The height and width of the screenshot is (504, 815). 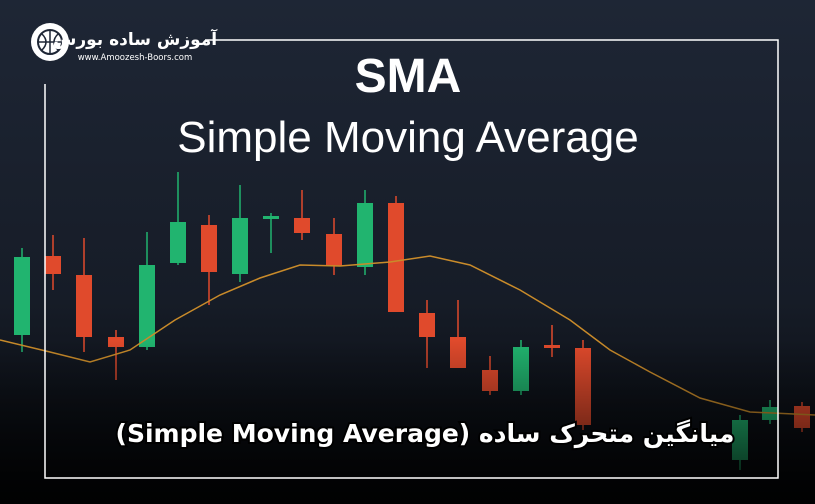 I want to click on logo: آموزش ساده بورس www.Amoozesh-Boors.com, so click(x=124, y=43).